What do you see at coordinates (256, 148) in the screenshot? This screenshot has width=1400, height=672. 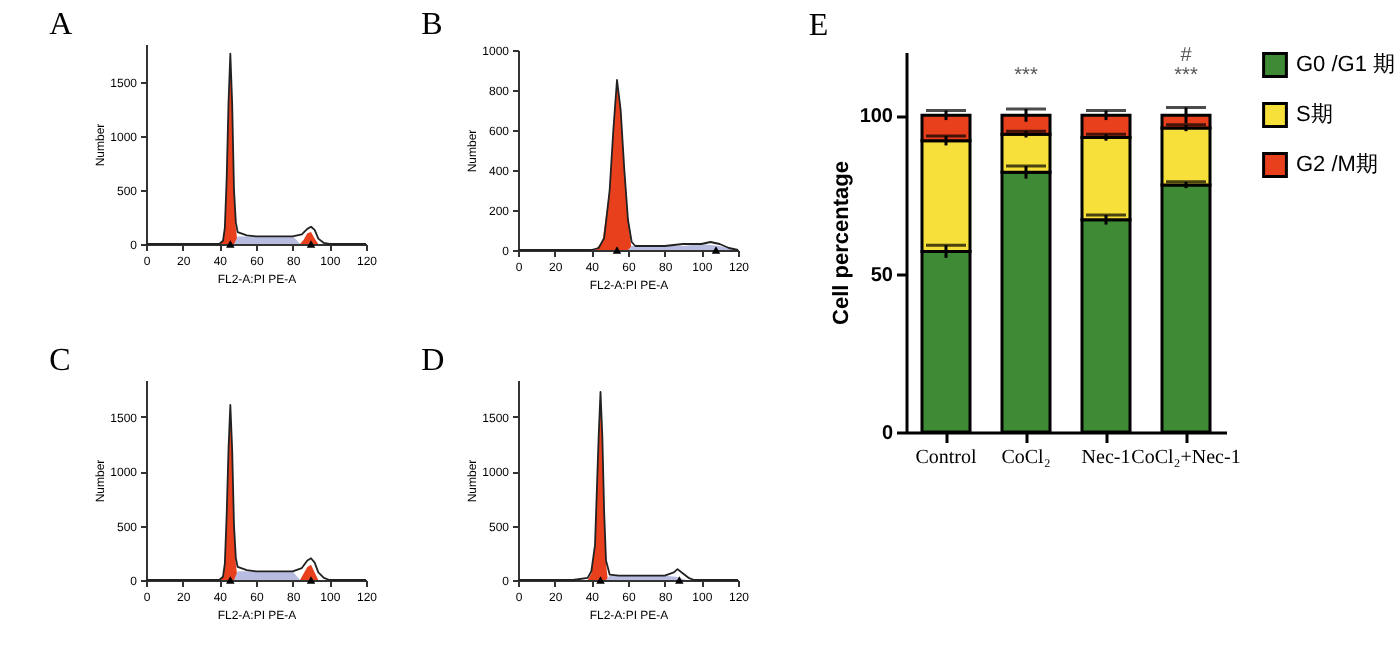 I see `line-series` at bounding box center [256, 148].